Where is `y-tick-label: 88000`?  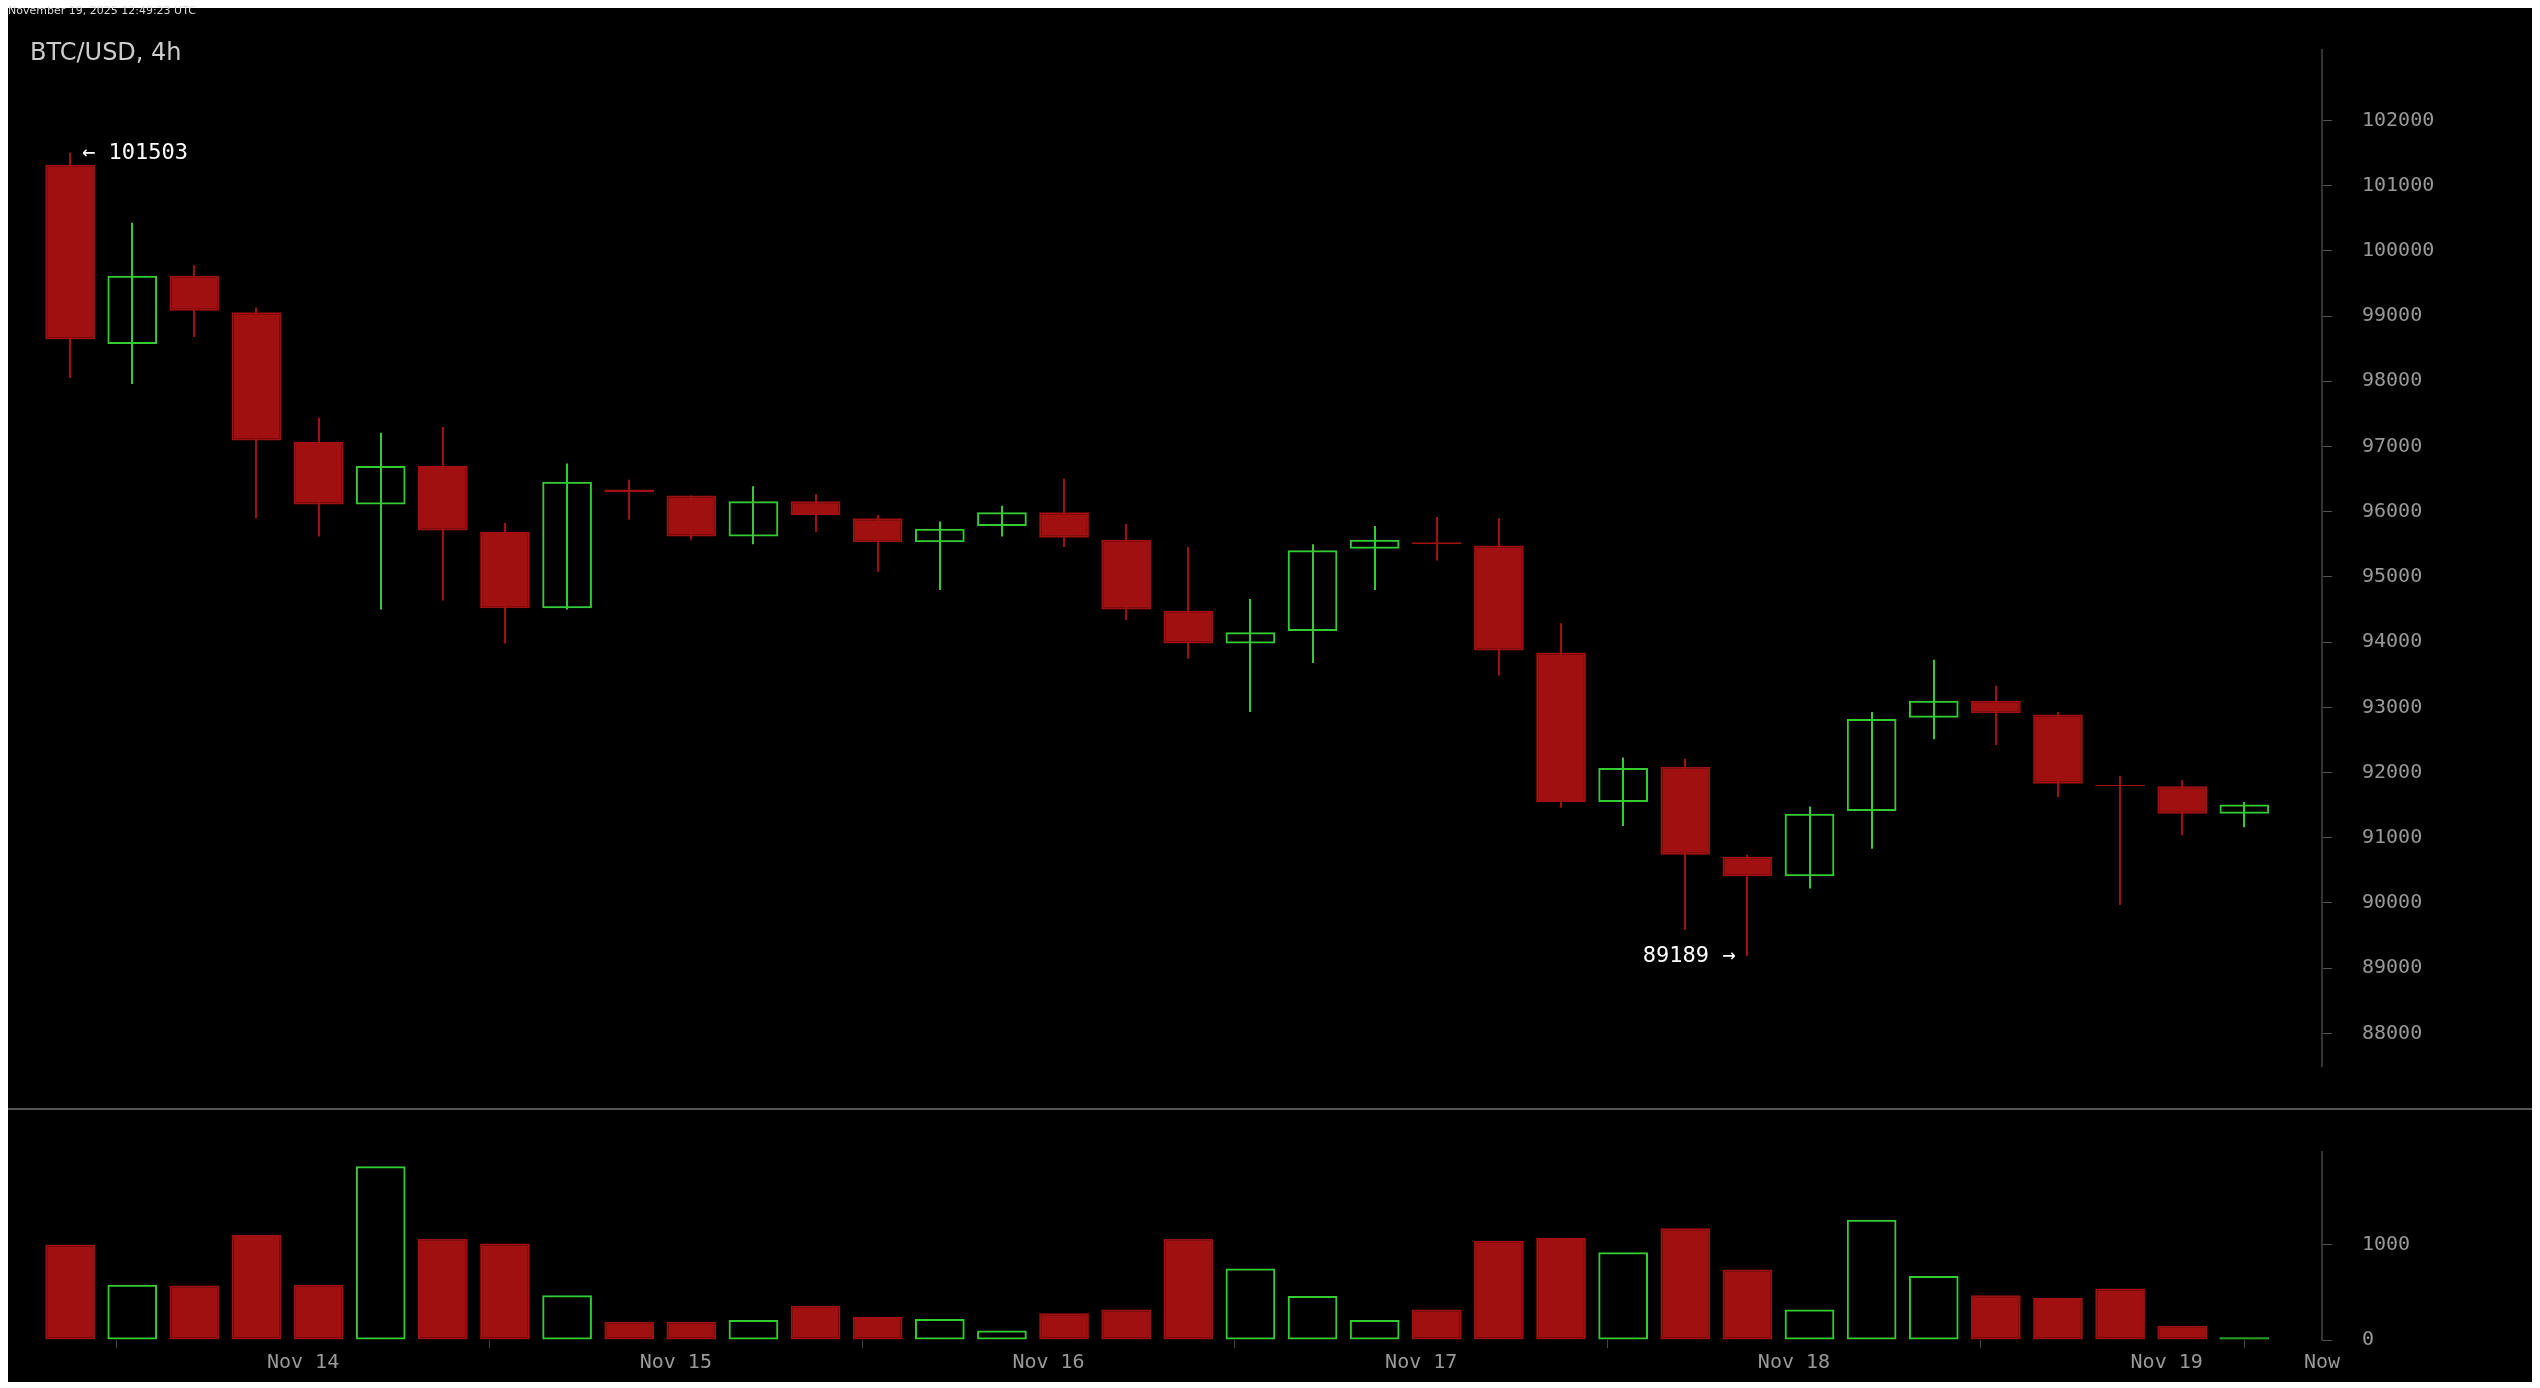 y-tick-label: 88000 is located at coordinates (2392, 1031).